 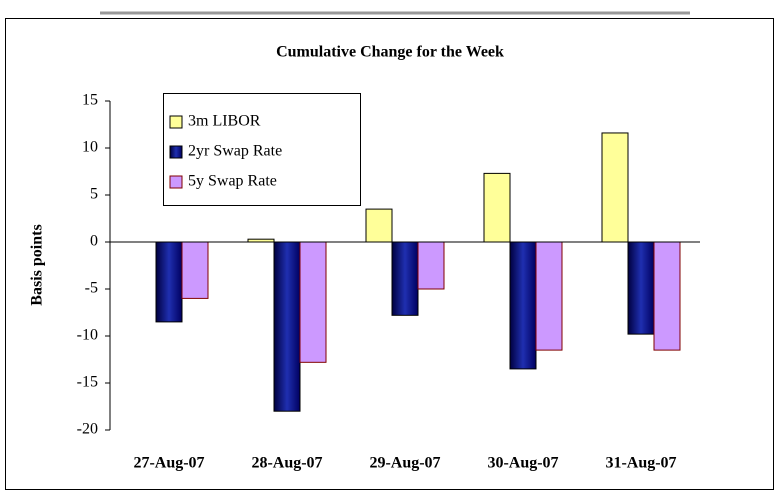 What do you see at coordinates (87, 335) in the screenshot?
I see `y-tick-label: -10` at bounding box center [87, 335].